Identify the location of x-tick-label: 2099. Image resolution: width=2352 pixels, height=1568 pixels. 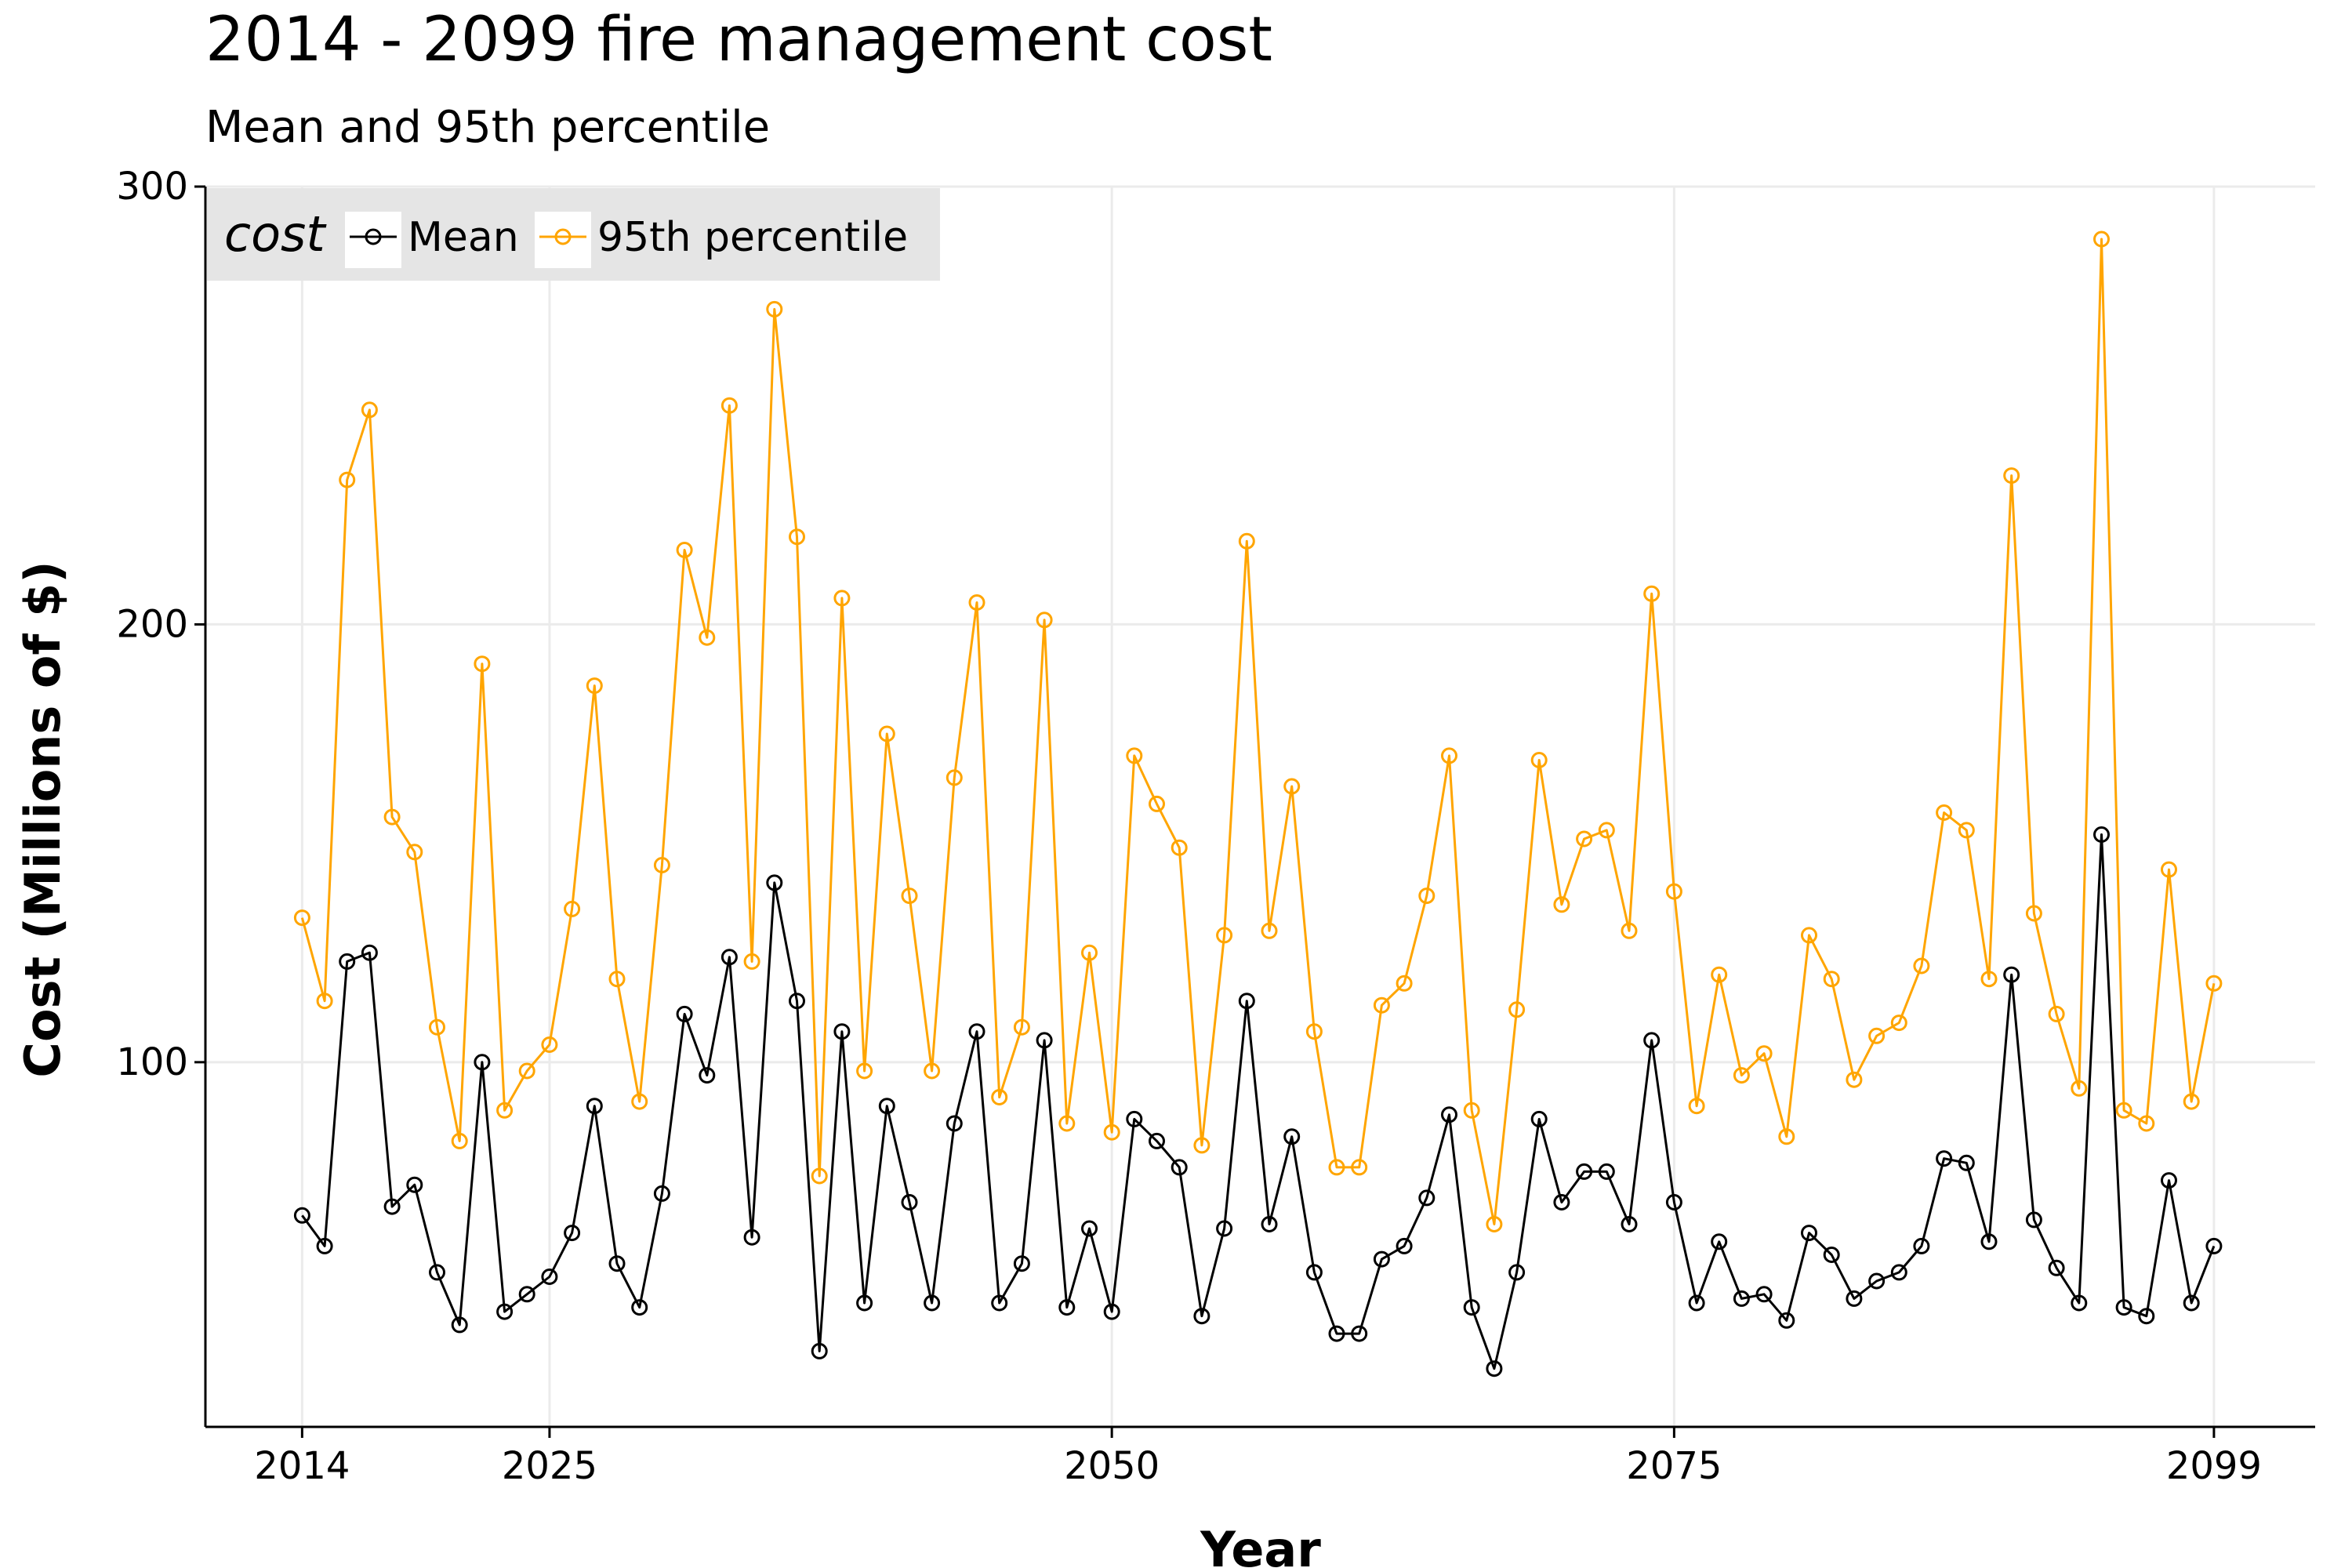
(2214, 1466).